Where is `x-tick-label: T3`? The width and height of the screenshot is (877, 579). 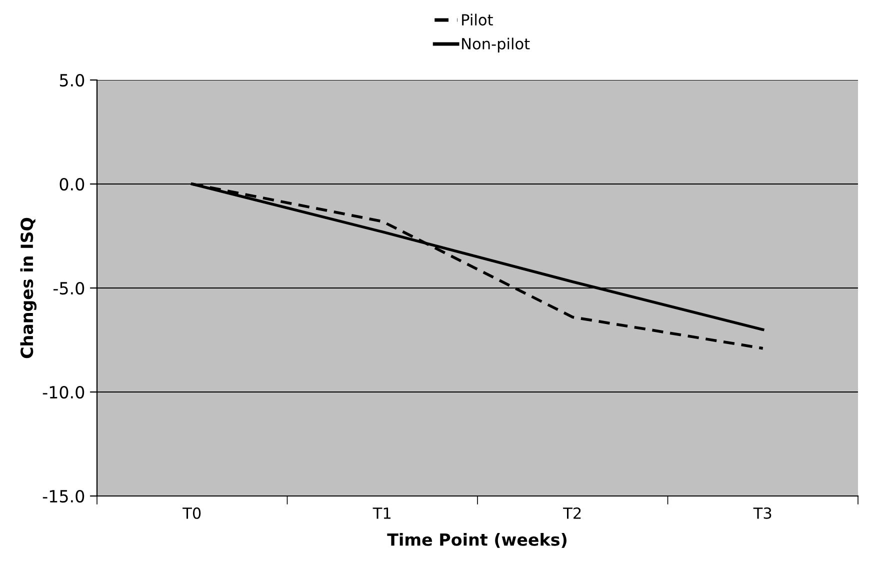
x-tick-label: T3 is located at coordinates (762, 513).